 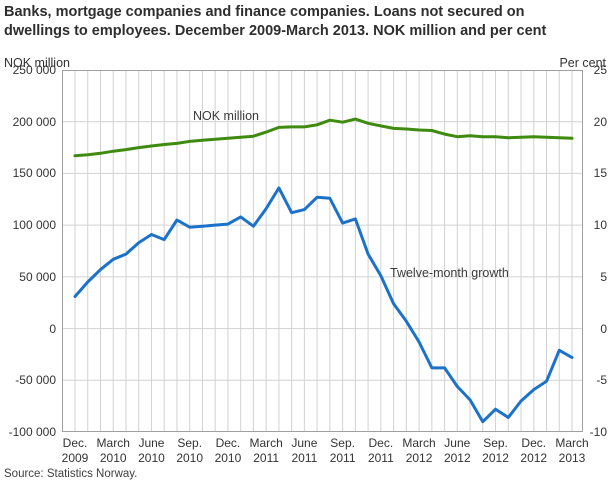 What do you see at coordinates (603, 276) in the screenshot?
I see `y-axis-tick-right: 5` at bounding box center [603, 276].